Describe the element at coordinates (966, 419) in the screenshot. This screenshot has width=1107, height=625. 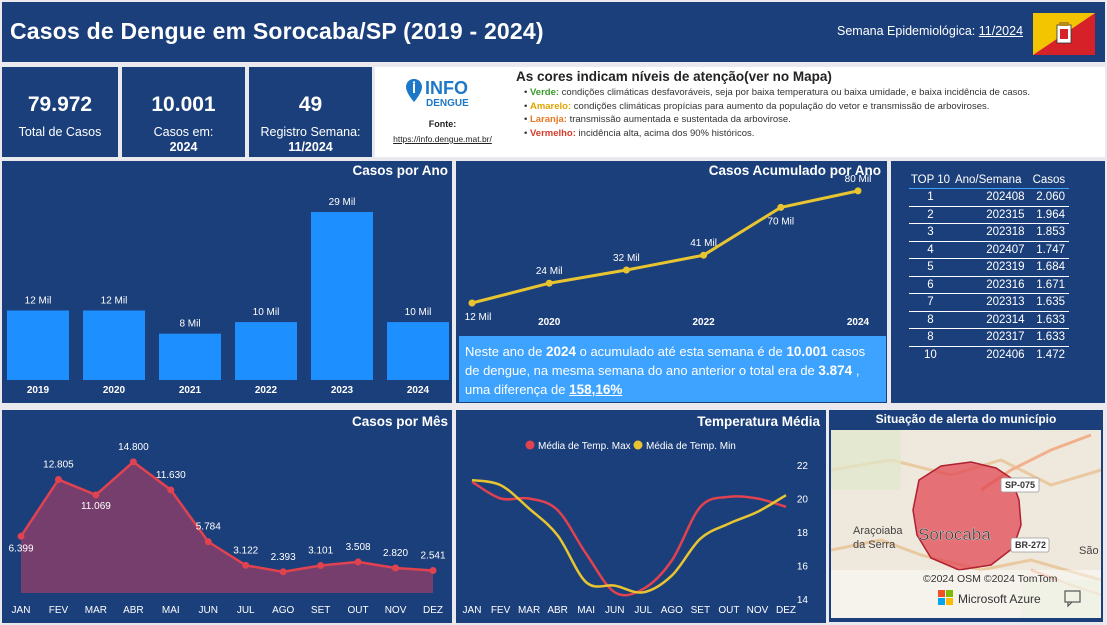
I see `map-title: Situação de alerta do município` at that location.